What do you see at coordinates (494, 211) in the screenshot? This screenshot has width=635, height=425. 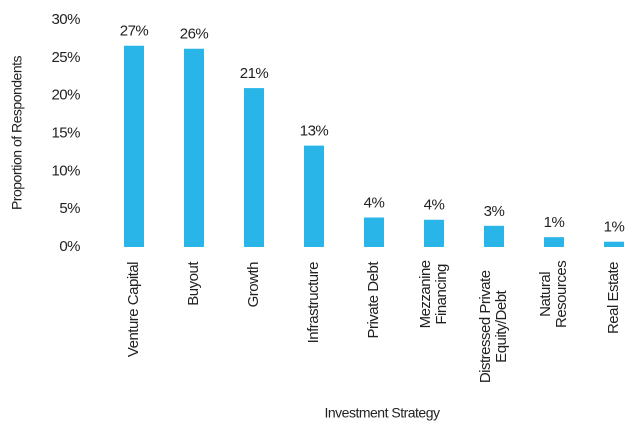 I see `value-label: 3%` at bounding box center [494, 211].